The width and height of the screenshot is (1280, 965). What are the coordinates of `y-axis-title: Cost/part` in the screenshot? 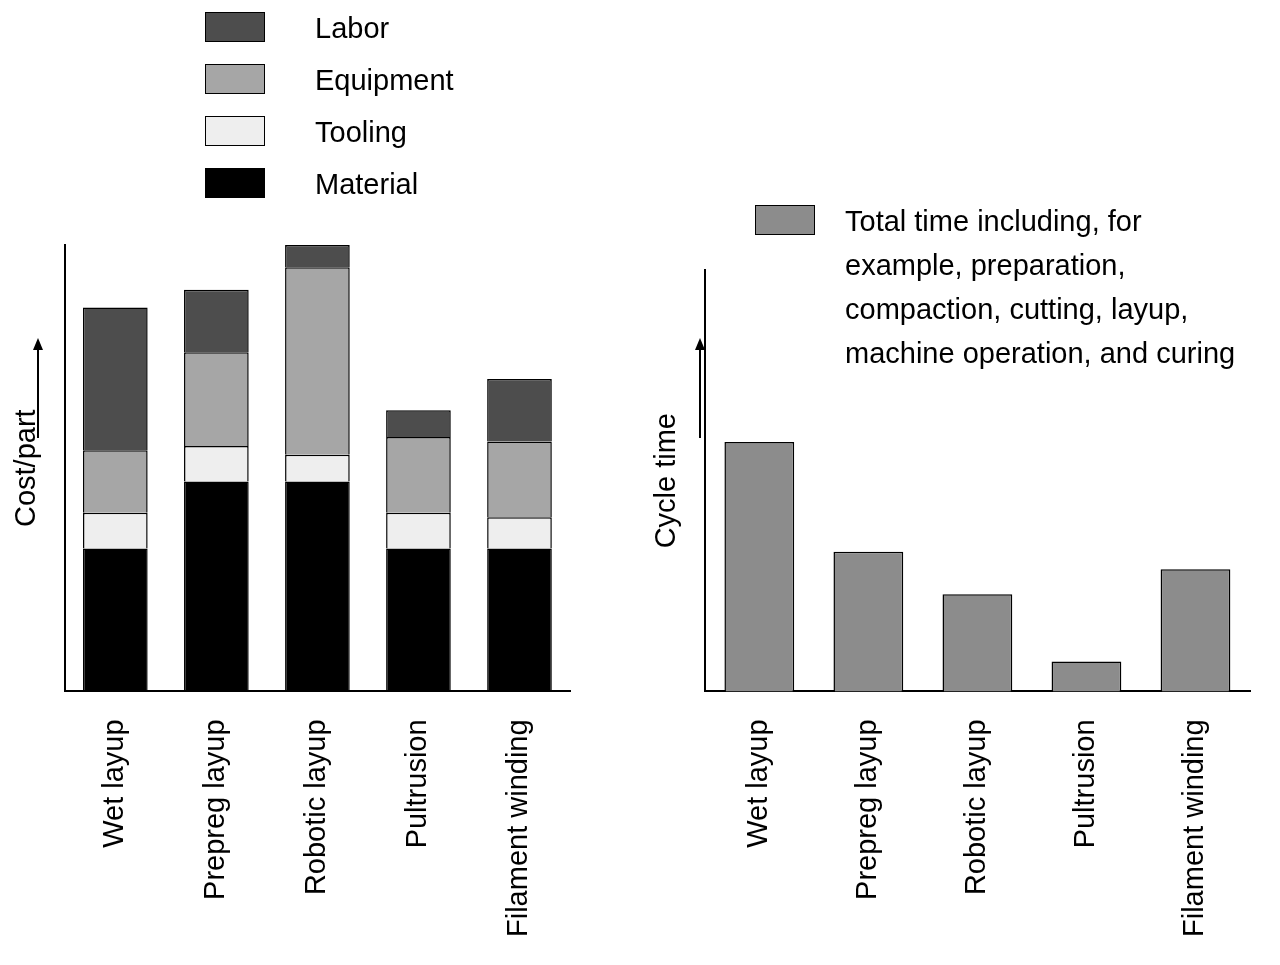 It's located at (25, 468).